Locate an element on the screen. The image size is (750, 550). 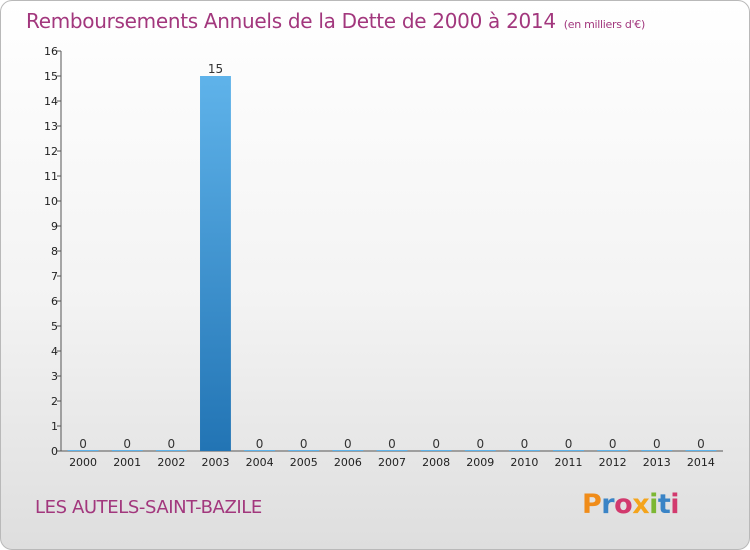
commune-name: LES AUTELS-SAINT-BAZILE is located at coordinates (148, 507).